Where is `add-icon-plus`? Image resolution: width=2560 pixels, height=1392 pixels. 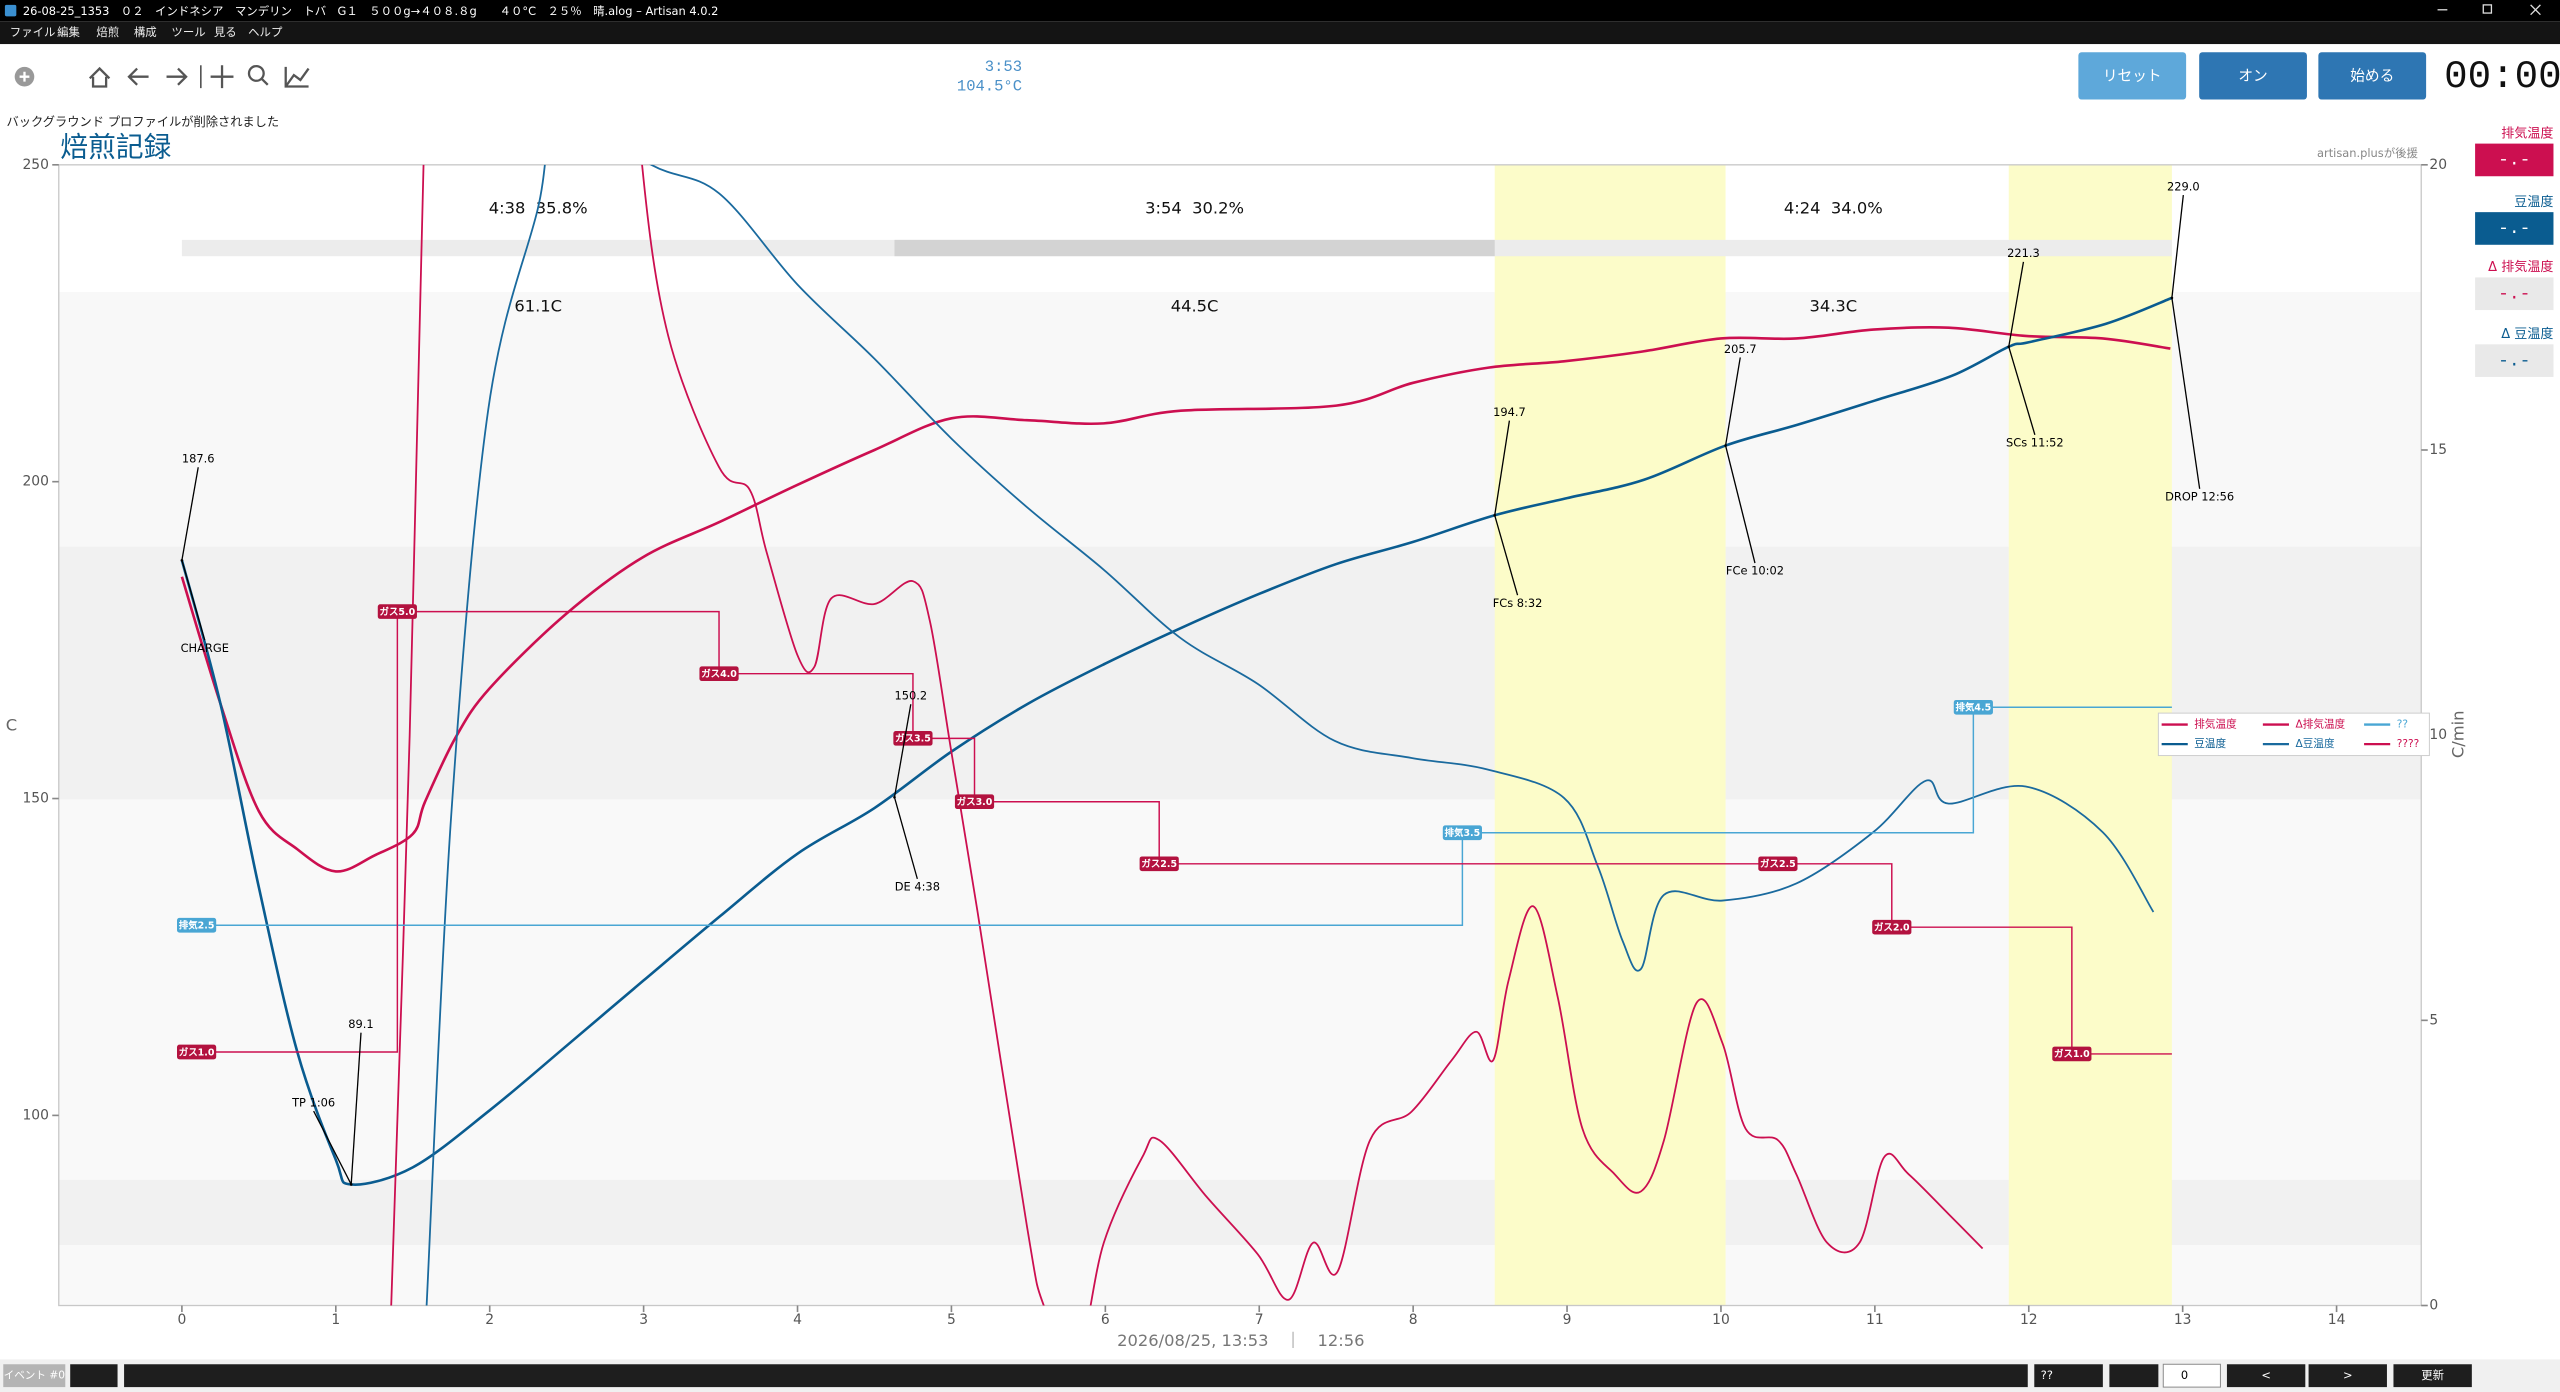 add-icon-plus is located at coordinates (24, 76).